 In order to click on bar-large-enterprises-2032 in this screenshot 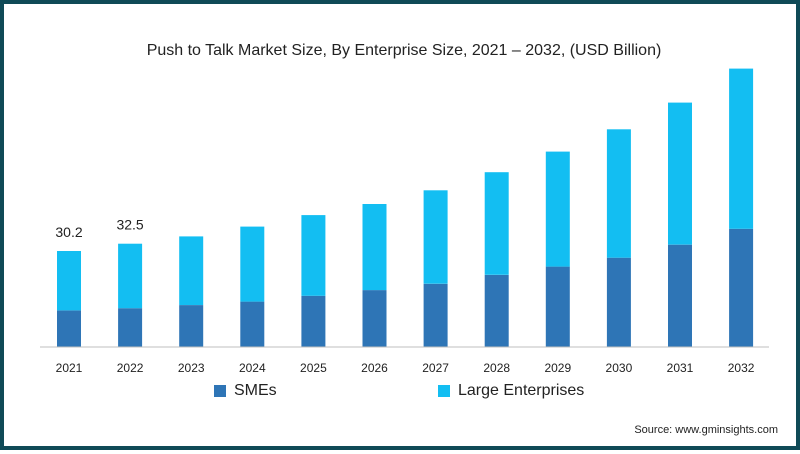, I will do `click(741, 148)`.